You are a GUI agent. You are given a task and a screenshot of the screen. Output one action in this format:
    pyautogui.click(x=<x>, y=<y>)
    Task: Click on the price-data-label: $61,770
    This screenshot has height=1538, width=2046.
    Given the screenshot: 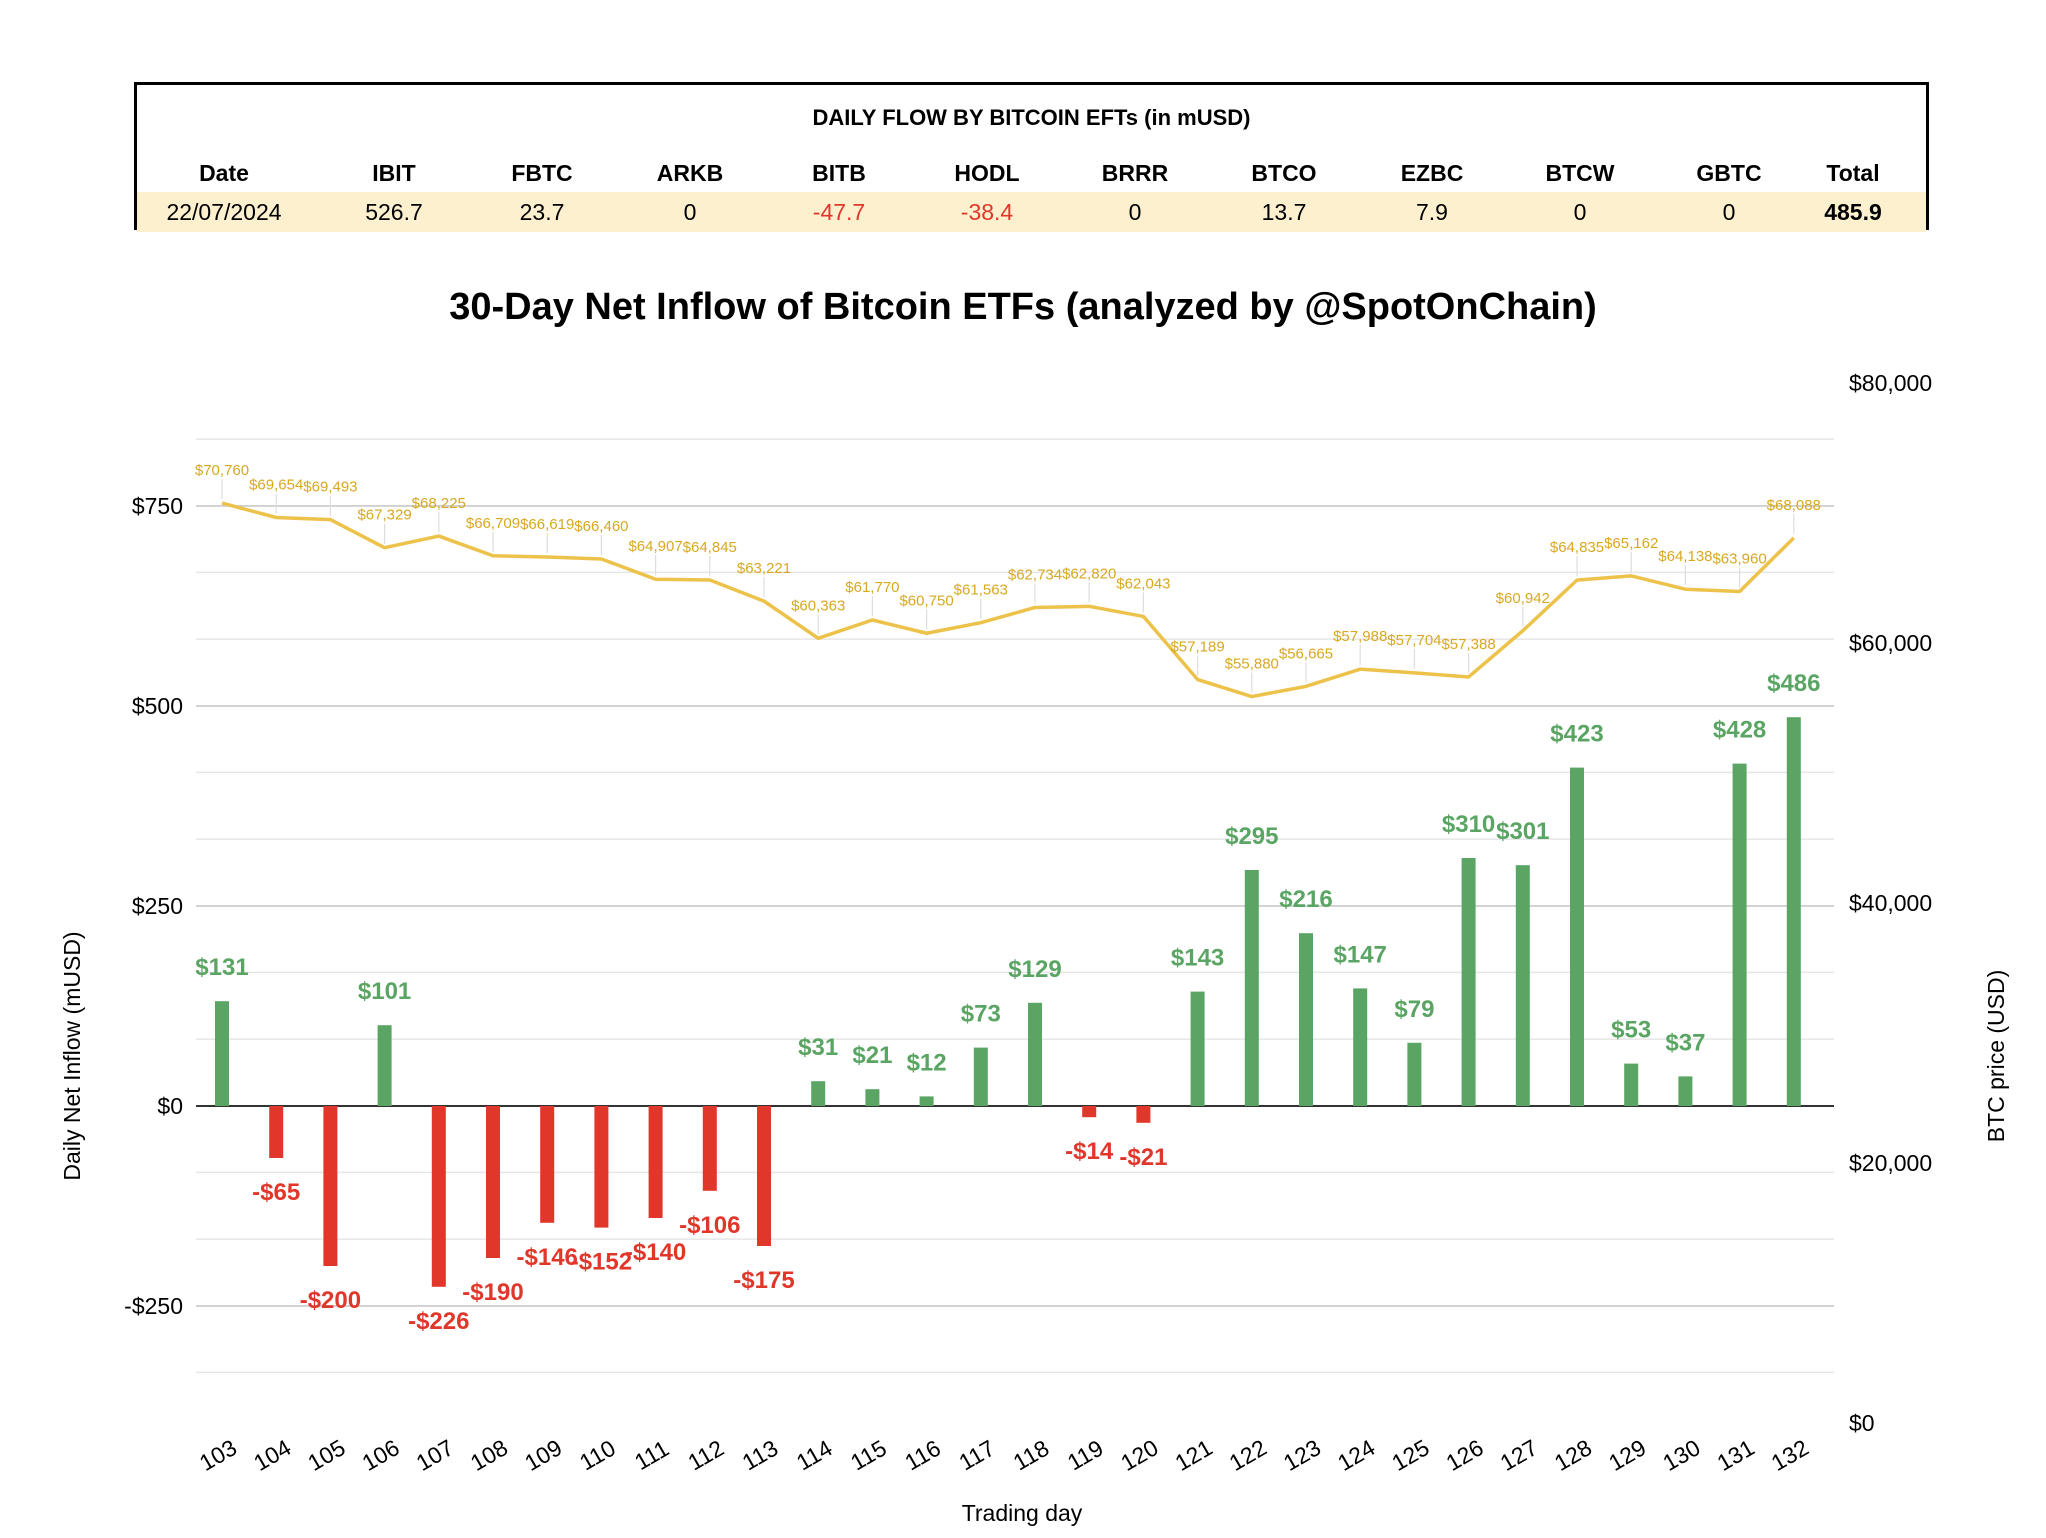 What is the action you would take?
    pyautogui.click(x=872, y=587)
    